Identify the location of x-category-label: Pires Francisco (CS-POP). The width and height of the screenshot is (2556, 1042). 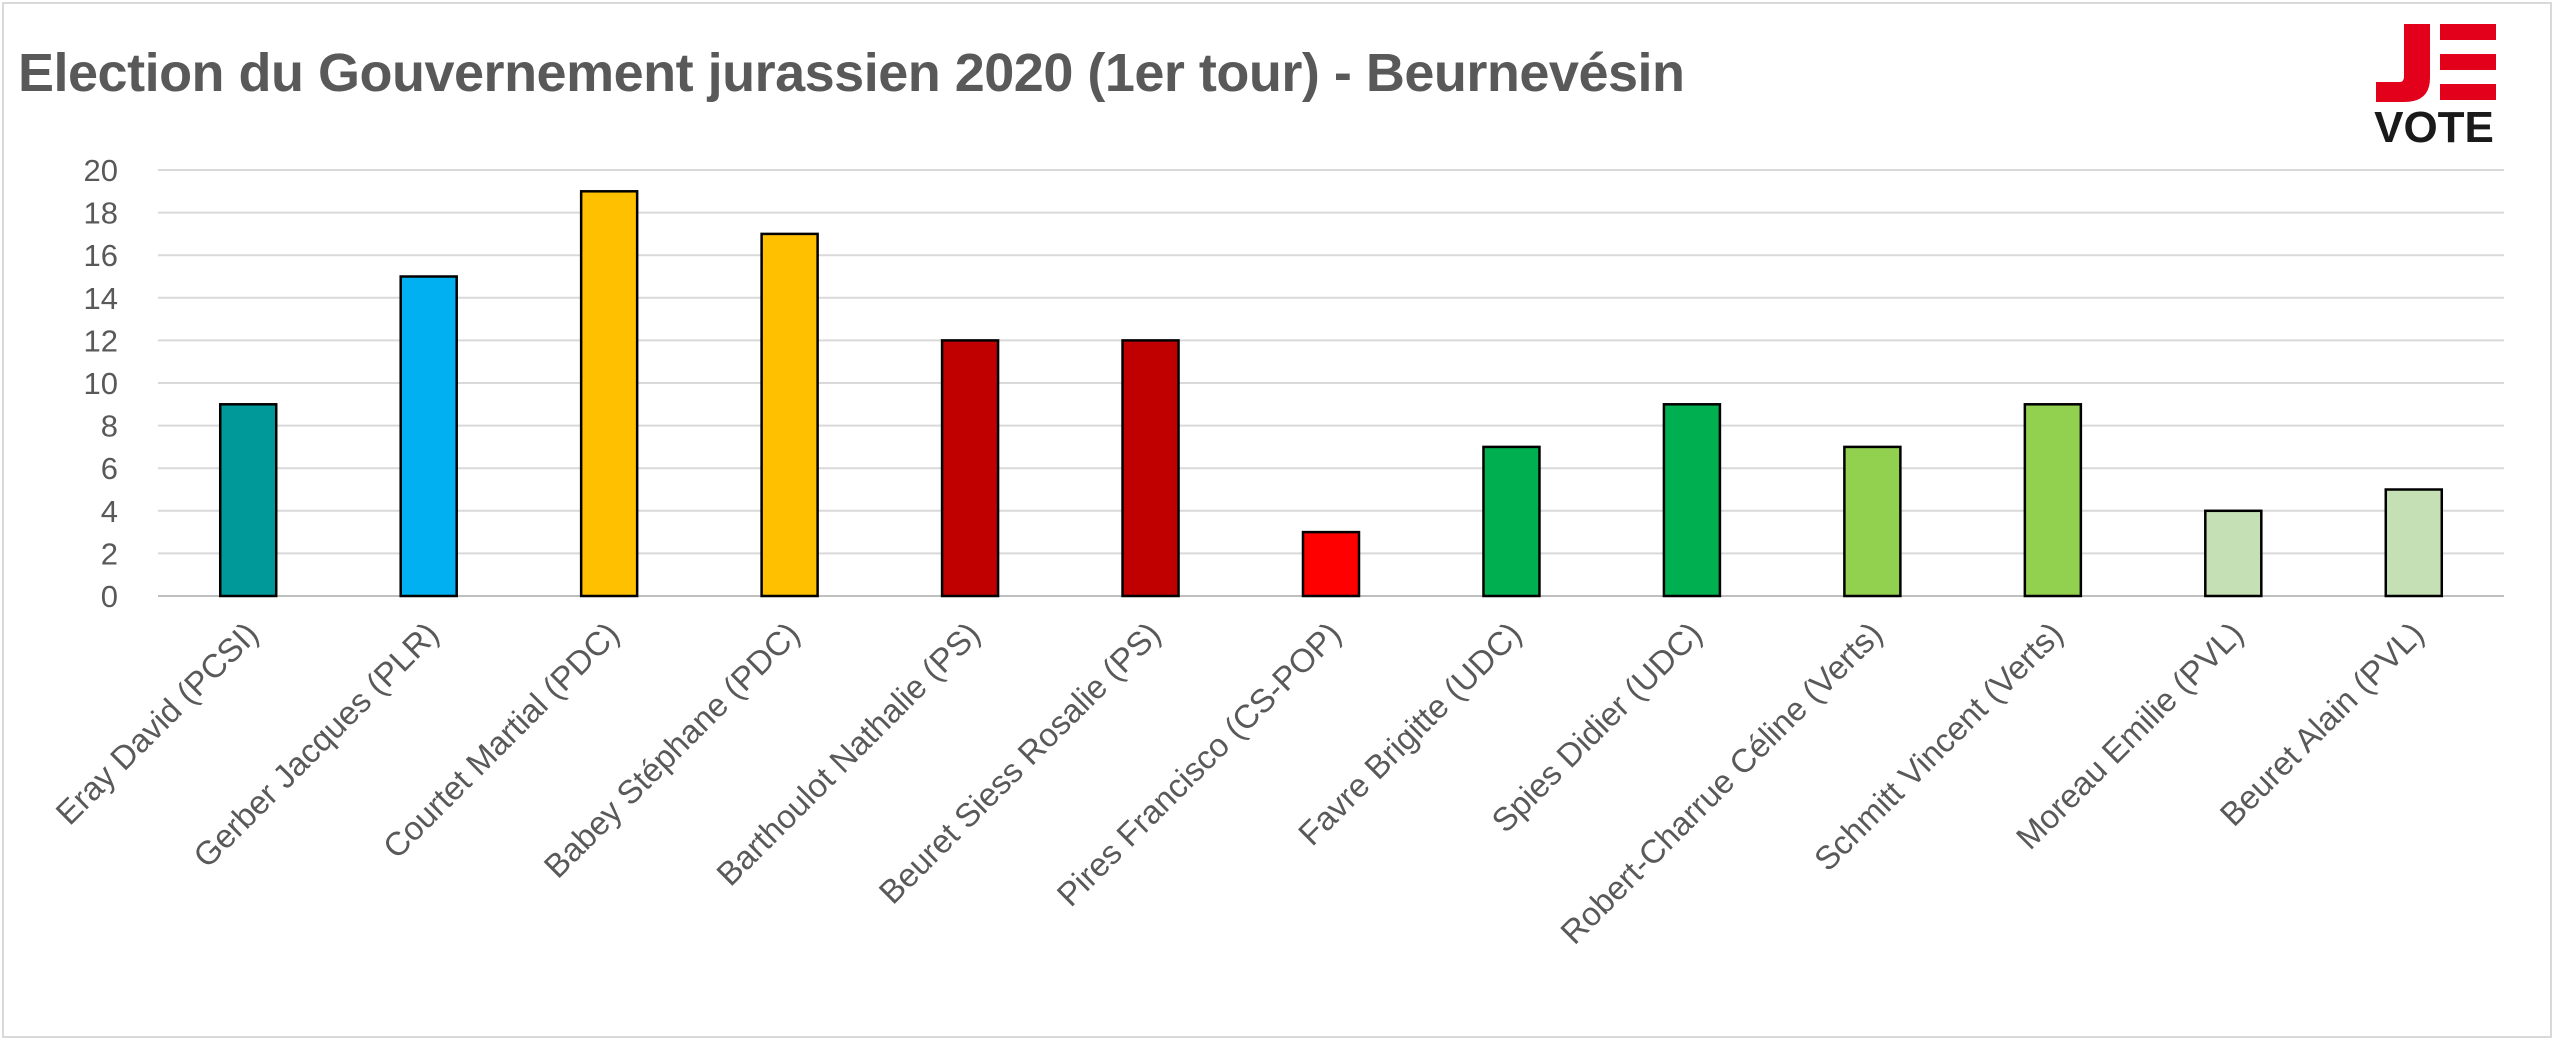
(1199, 764).